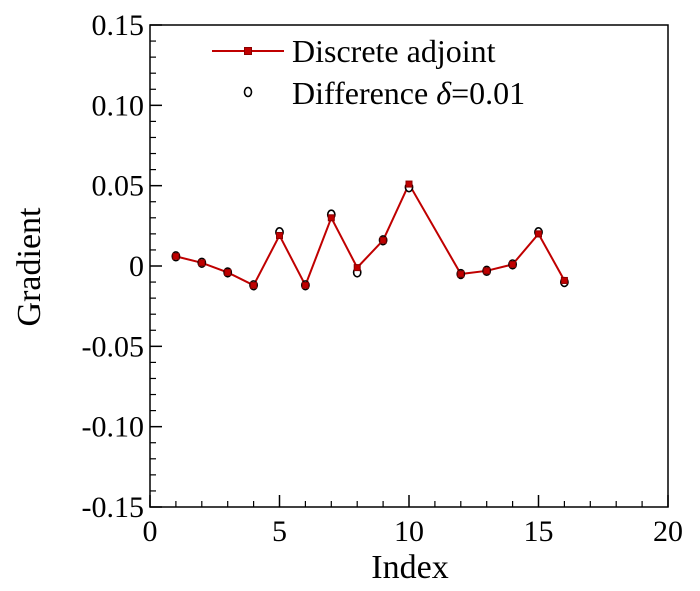 The width and height of the screenshot is (700, 591). What do you see at coordinates (364, 93) in the screenshot?
I see `legend-label-difference-main: Difference` at bounding box center [364, 93].